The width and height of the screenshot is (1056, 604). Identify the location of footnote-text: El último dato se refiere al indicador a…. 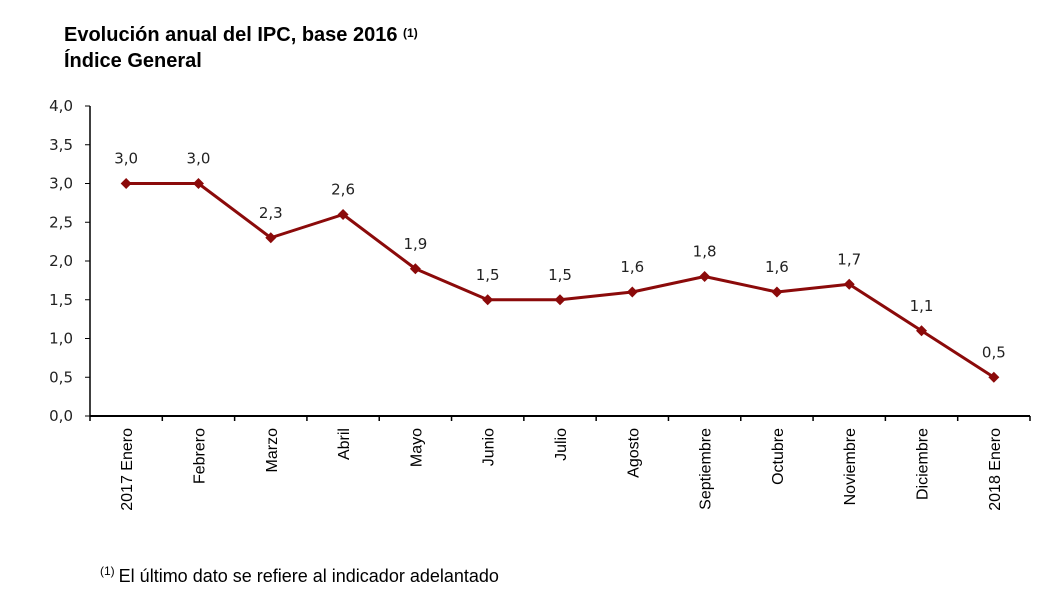
(308, 576).